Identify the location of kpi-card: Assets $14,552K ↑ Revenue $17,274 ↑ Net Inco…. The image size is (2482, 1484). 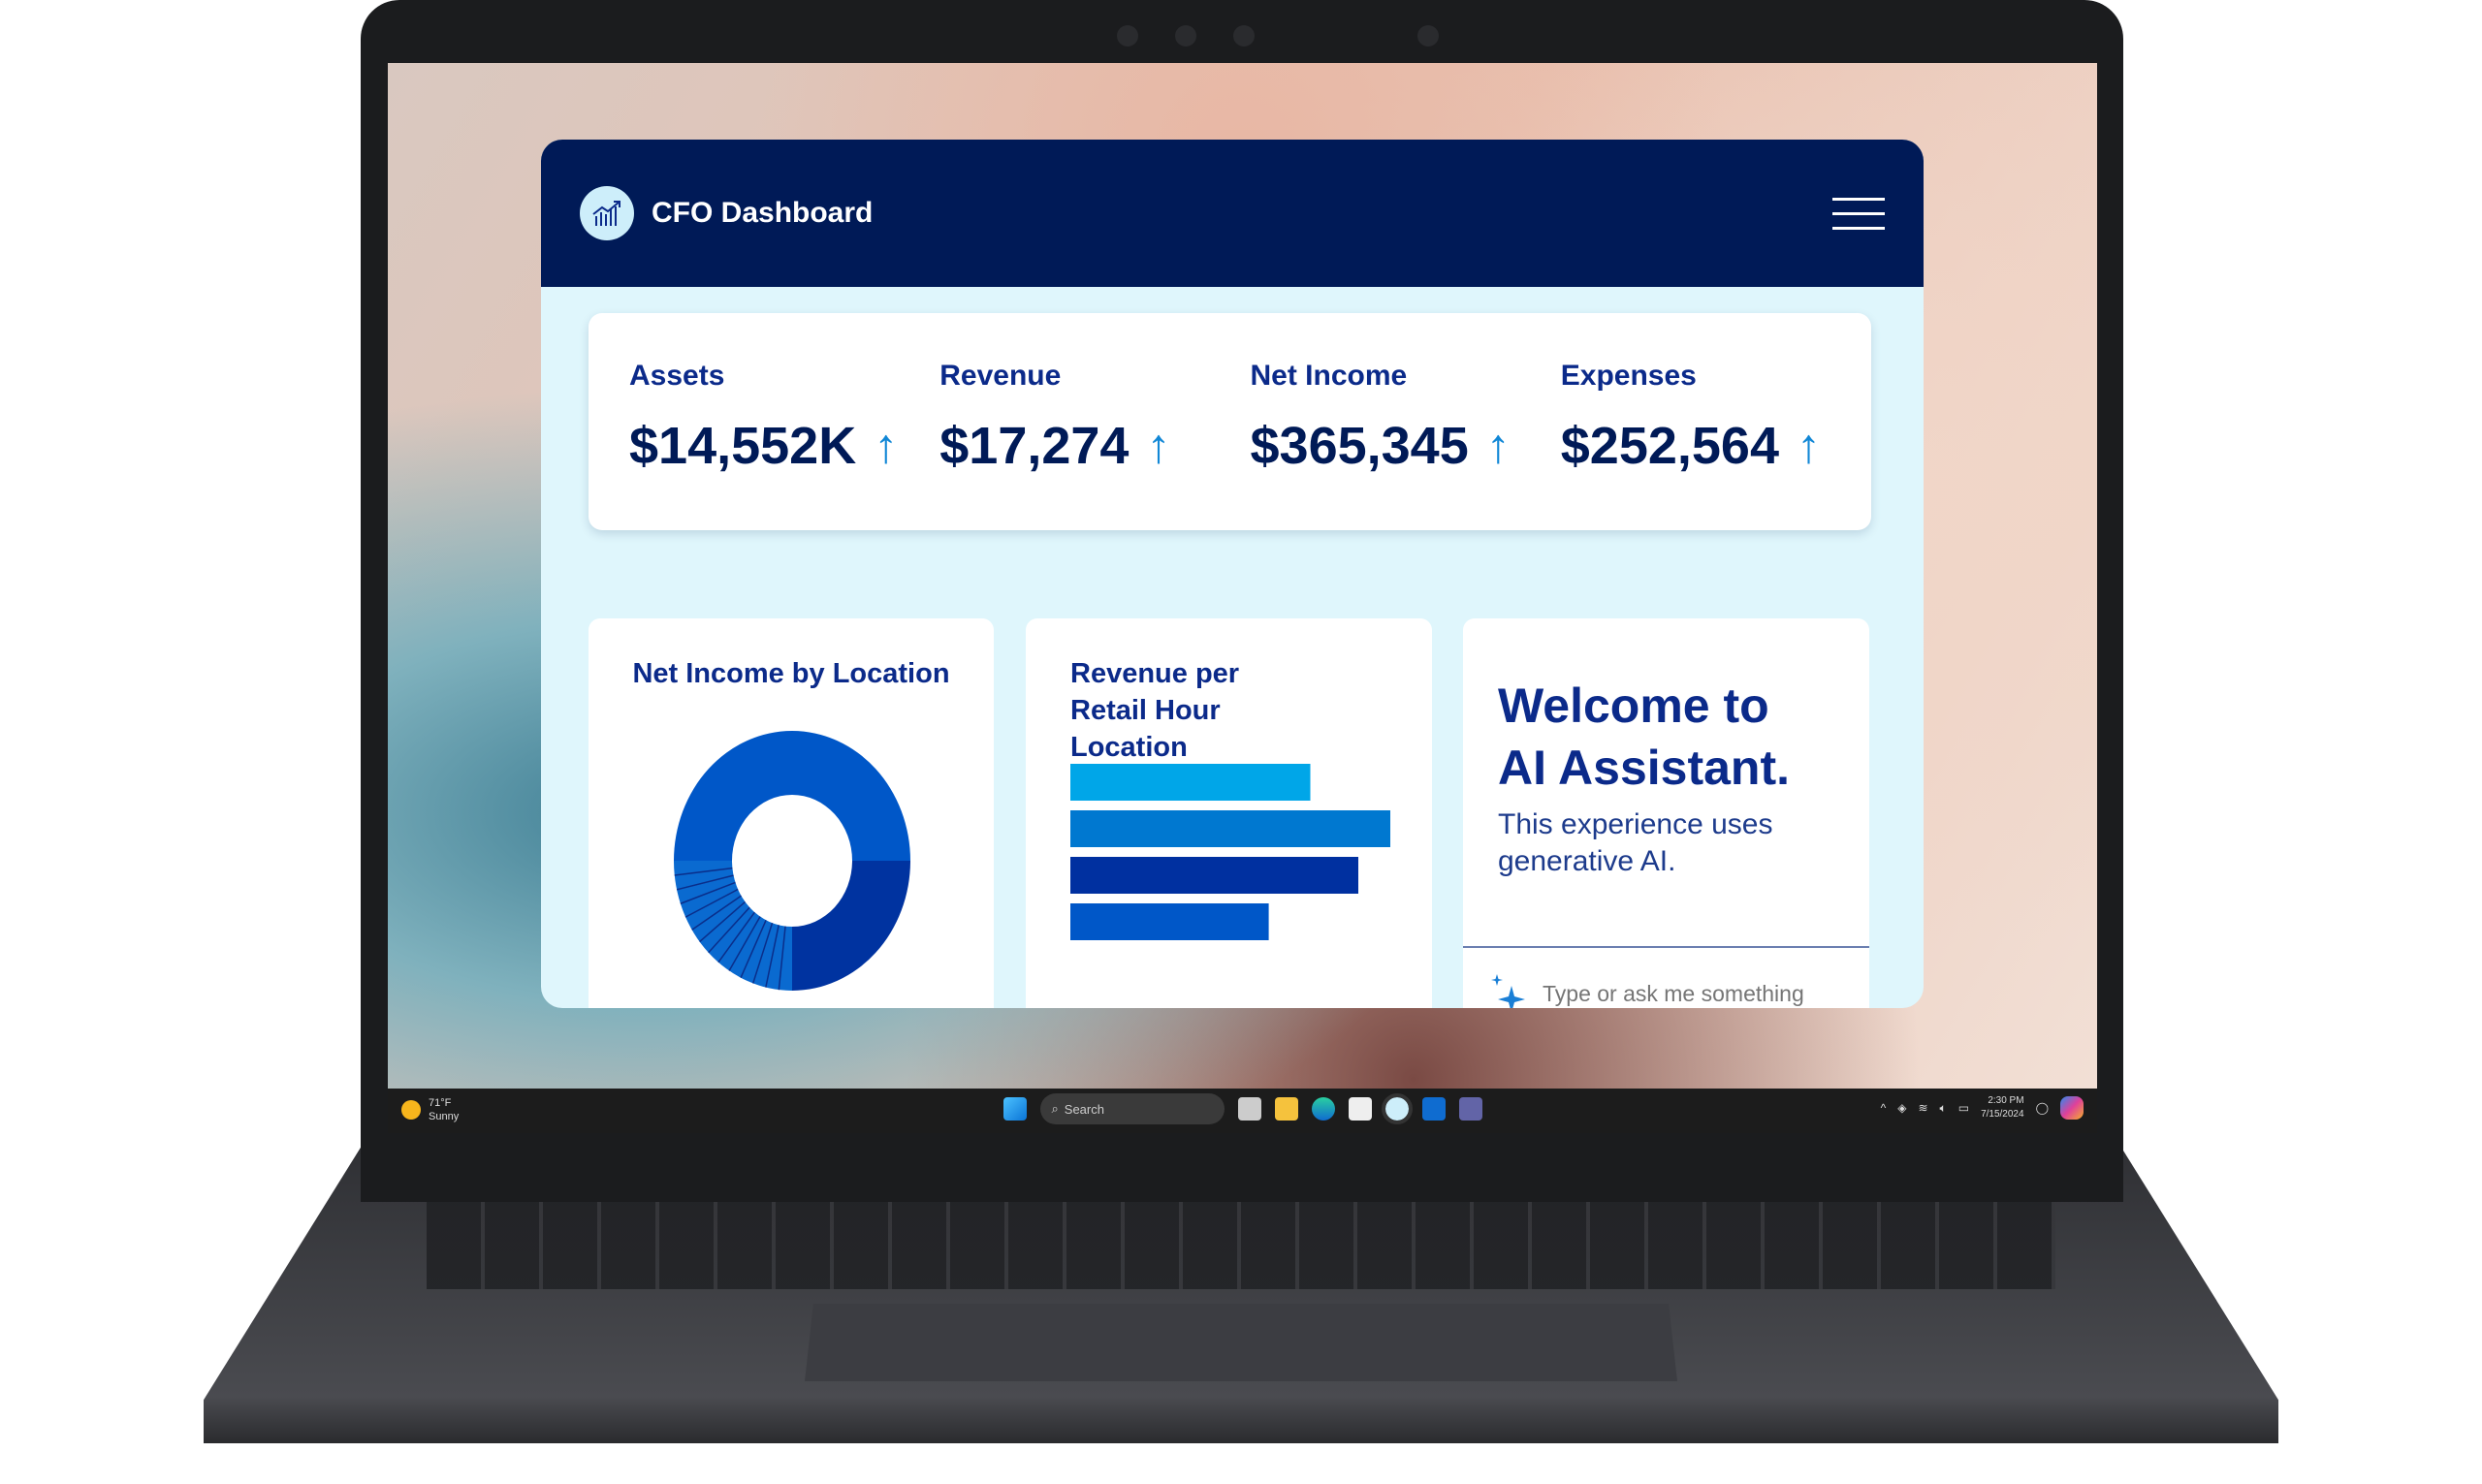
(1230, 422).